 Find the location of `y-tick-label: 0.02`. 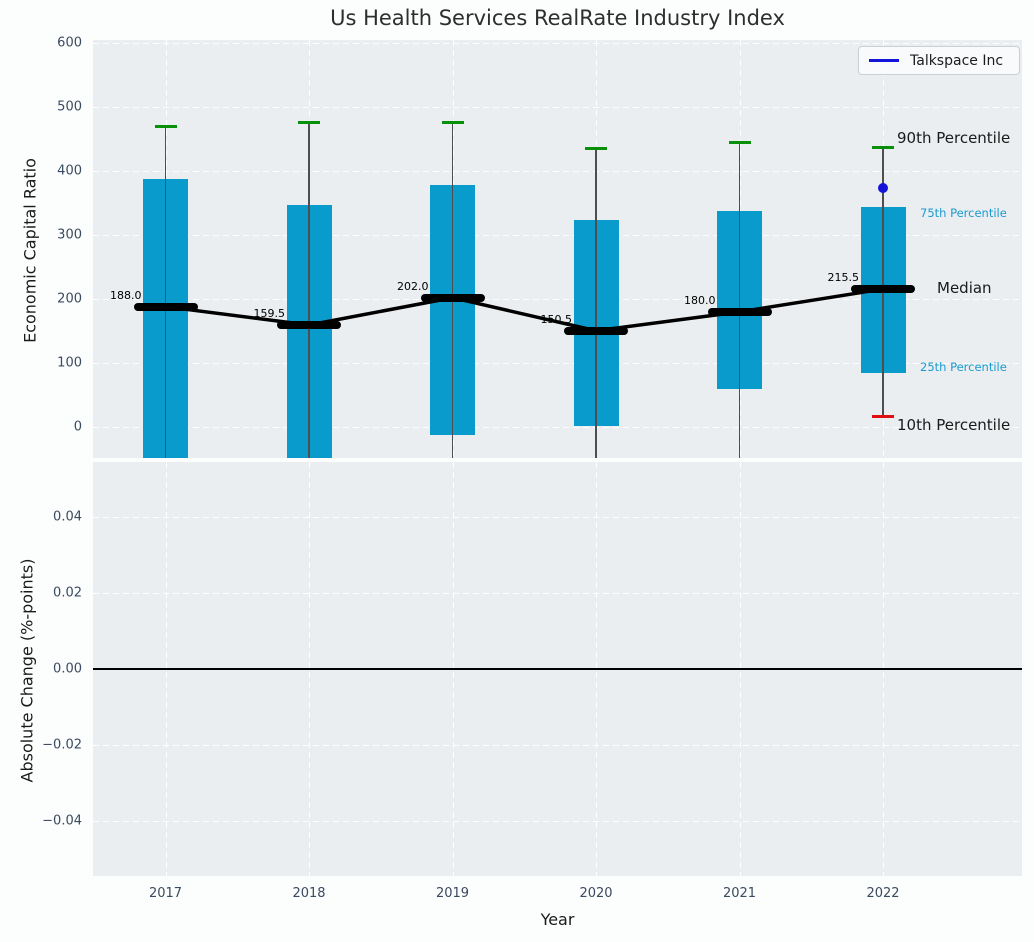

y-tick-label: 0.02 is located at coordinates (67, 593).